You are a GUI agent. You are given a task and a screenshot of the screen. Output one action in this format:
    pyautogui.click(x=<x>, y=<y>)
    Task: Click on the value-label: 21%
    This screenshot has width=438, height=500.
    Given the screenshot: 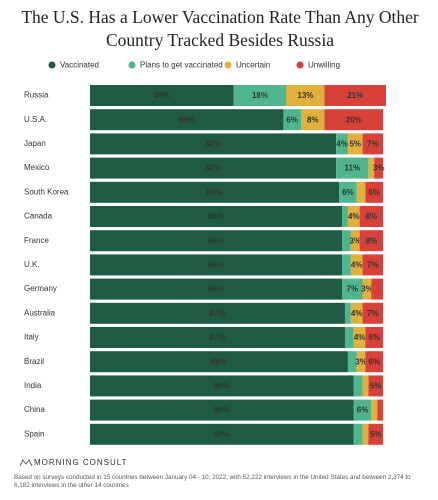 What is the action you would take?
    pyautogui.click(x=355, y=95)
    